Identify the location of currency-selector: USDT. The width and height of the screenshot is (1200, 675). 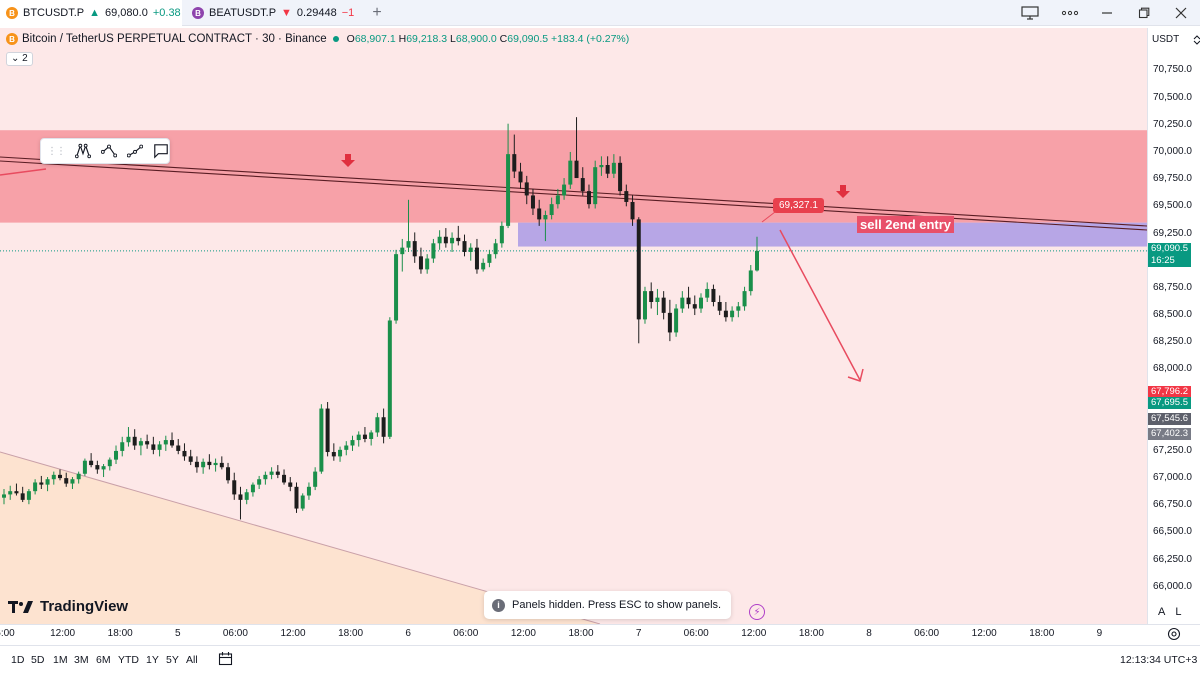
(1176, 40).